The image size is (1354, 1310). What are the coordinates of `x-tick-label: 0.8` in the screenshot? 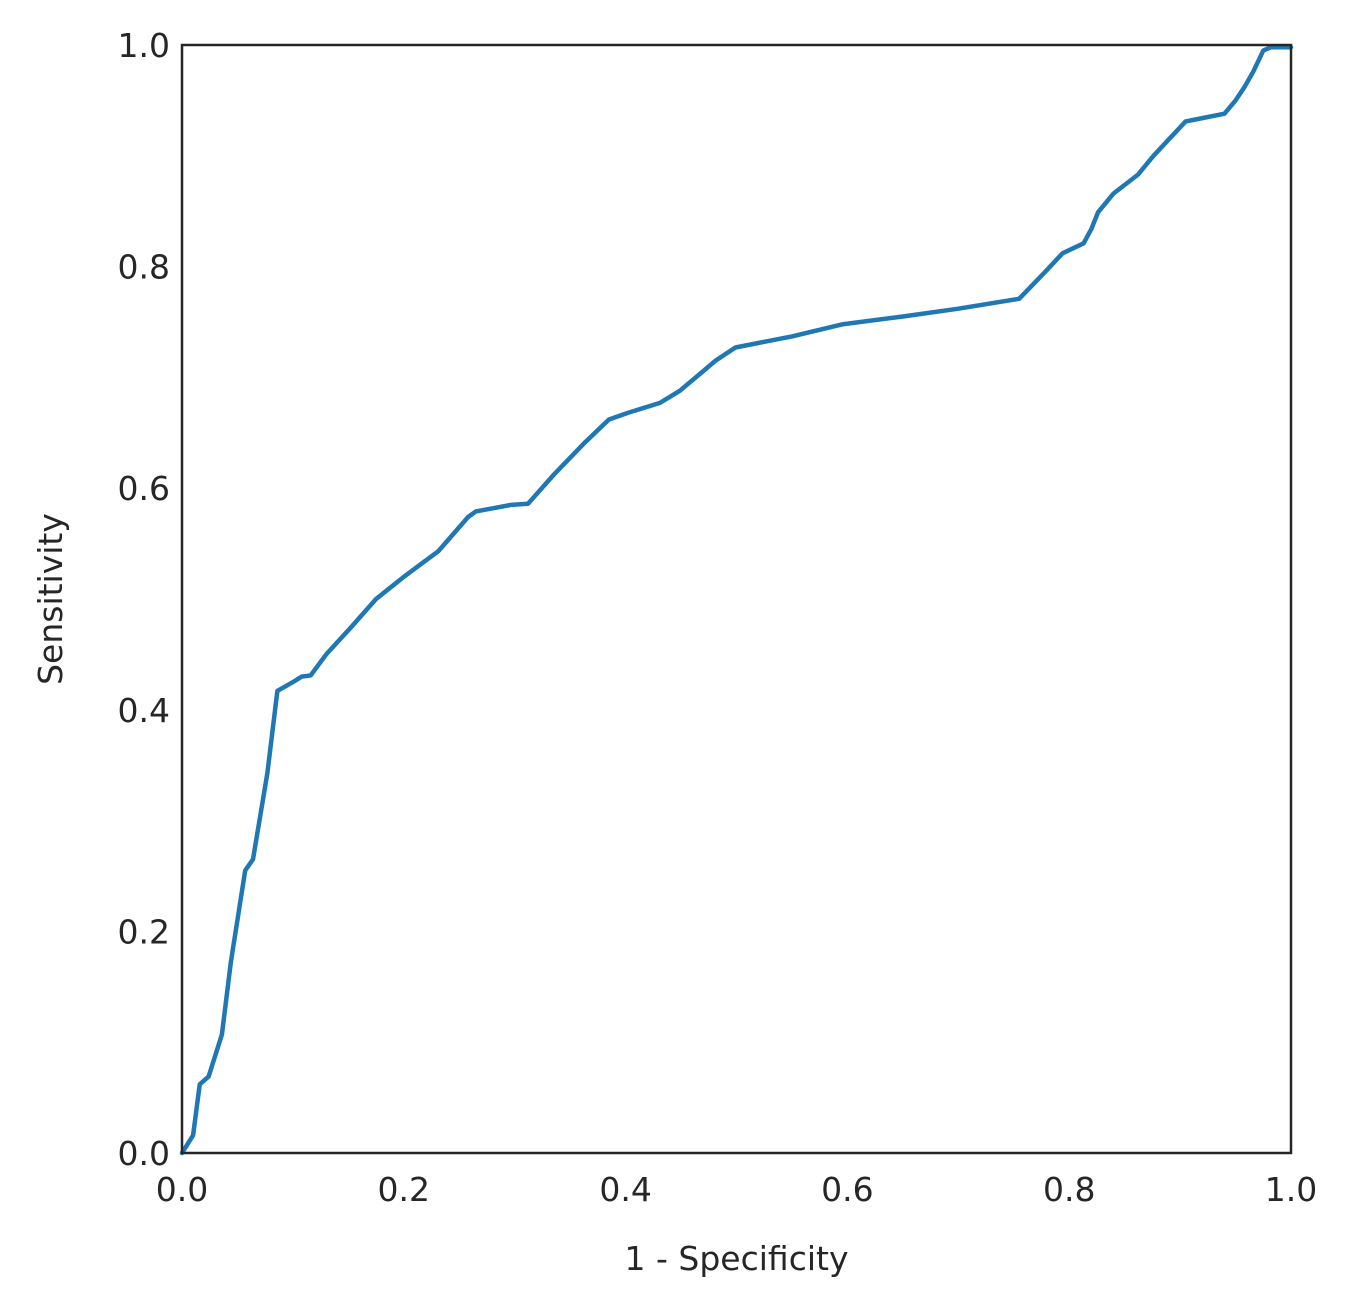 It's located at (1069, 1189).